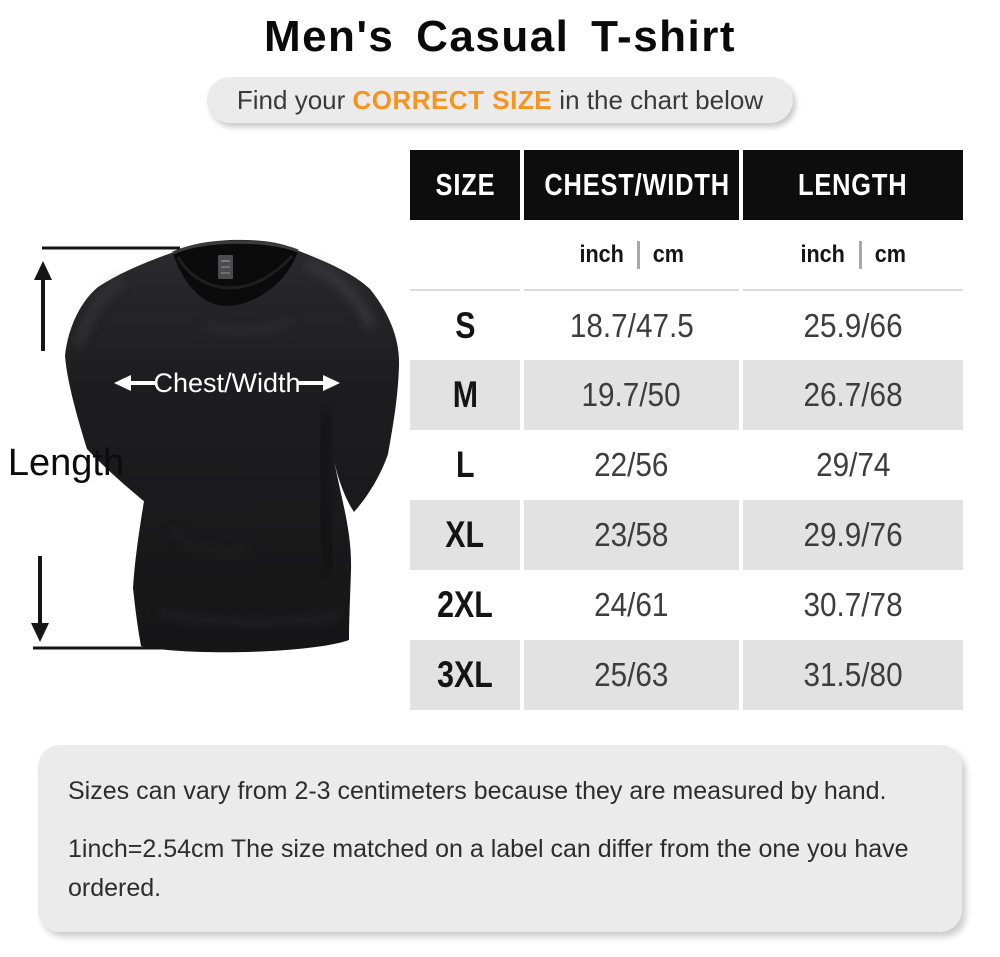  Describe the element at coordinates (851, 605) in the screenshot. I see `length-cell: 30.7/78` at that location.